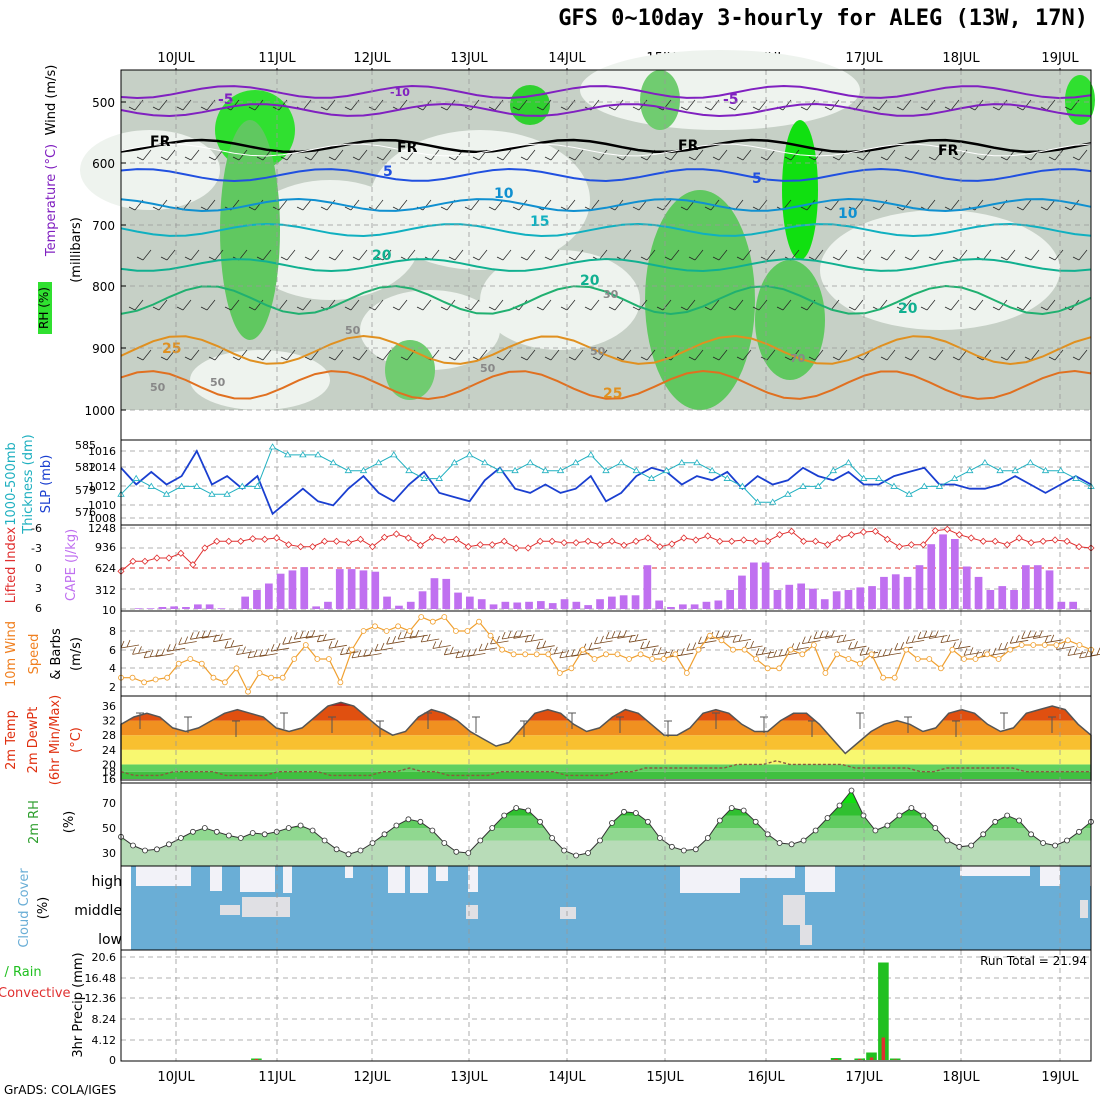 The height and width of the screenshot is (1100, 1100). I want to click on thickness-line, so click(606, 474).